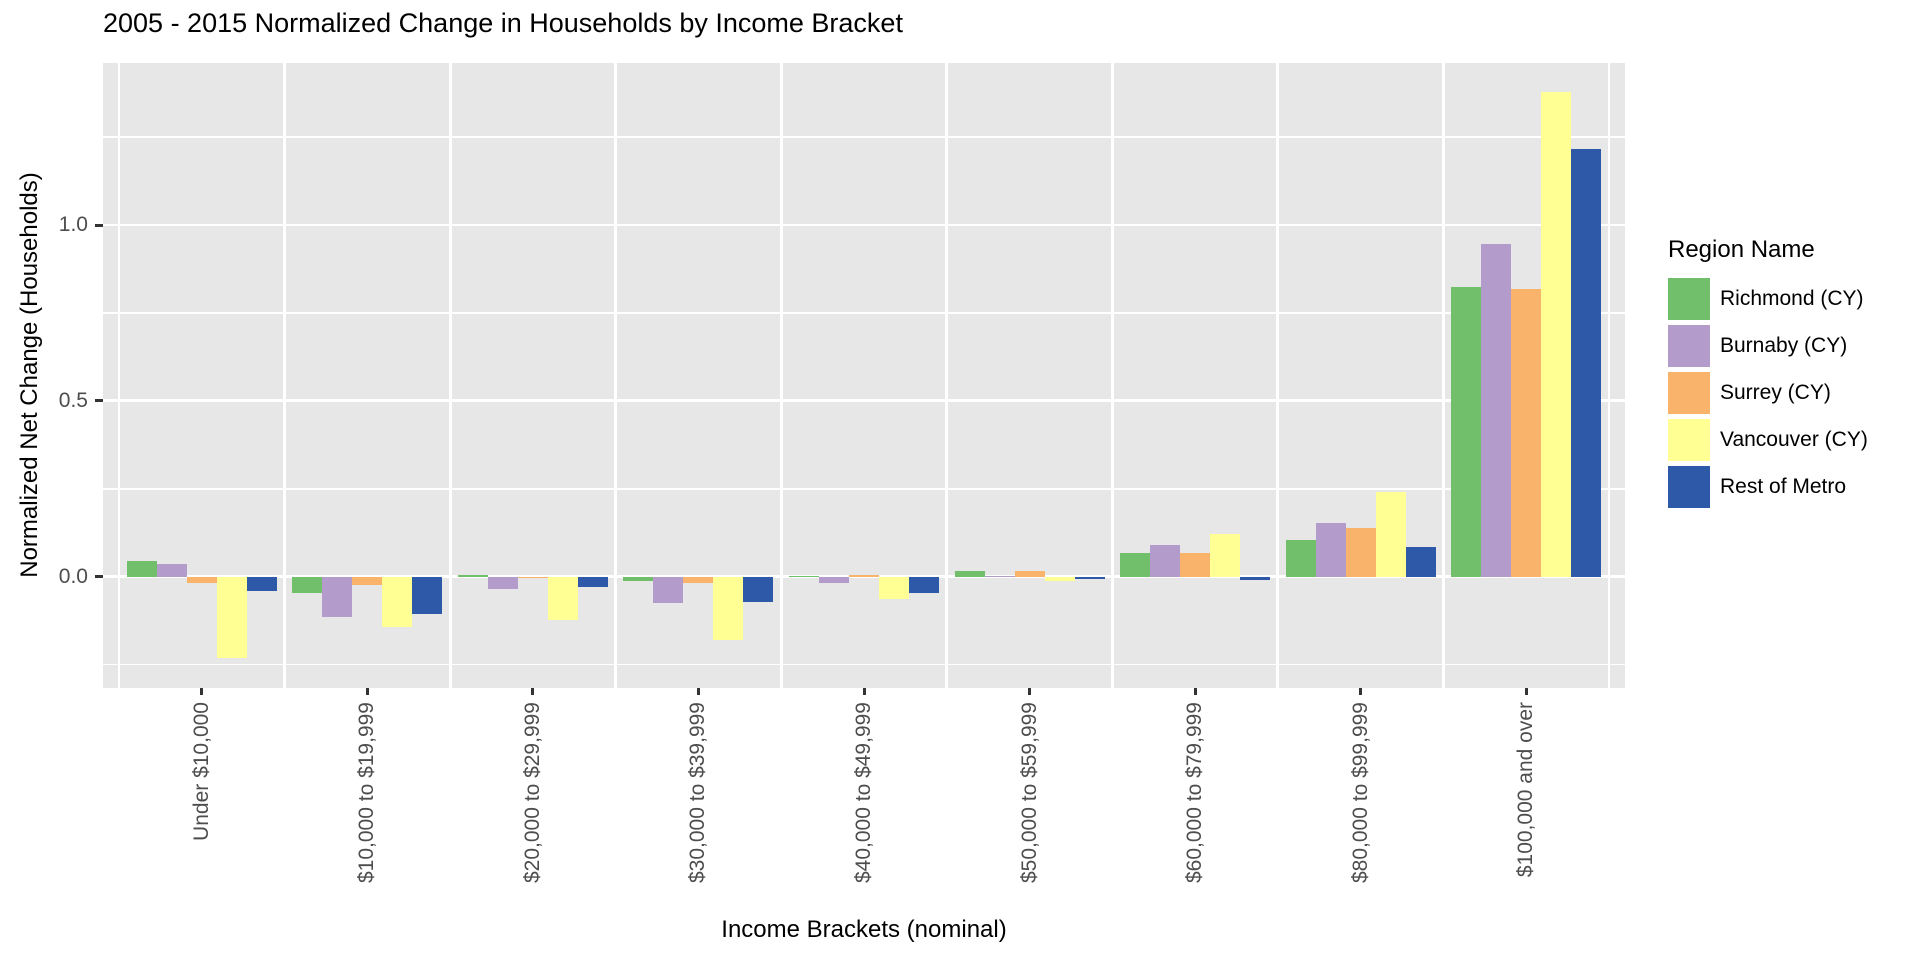 The image size is (1920, 960). I want to click on x-tick-label: $10,000 to $19,999, so click(367, 793).